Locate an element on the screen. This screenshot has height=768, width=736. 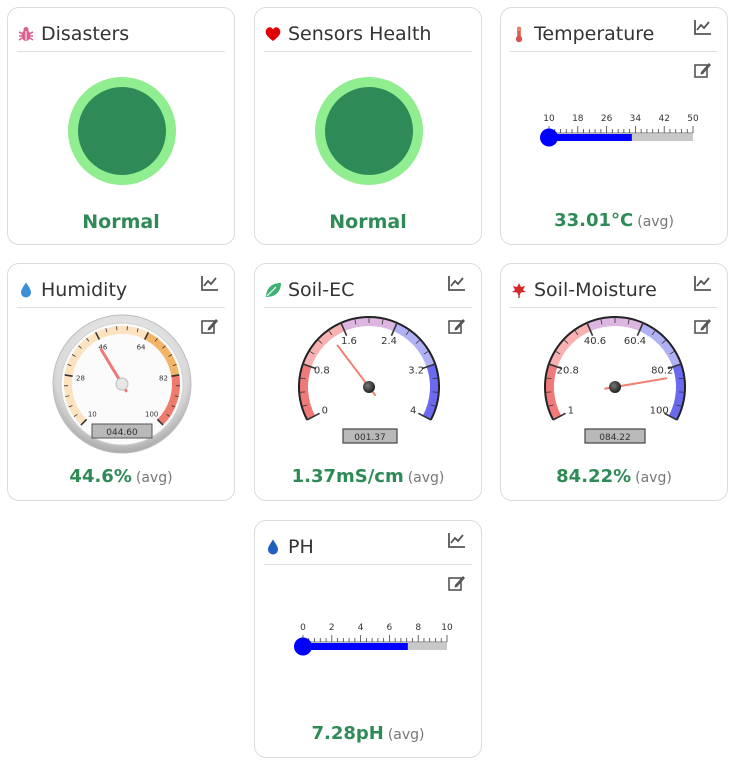
card-header: PH is located at coordinates (368, 547).